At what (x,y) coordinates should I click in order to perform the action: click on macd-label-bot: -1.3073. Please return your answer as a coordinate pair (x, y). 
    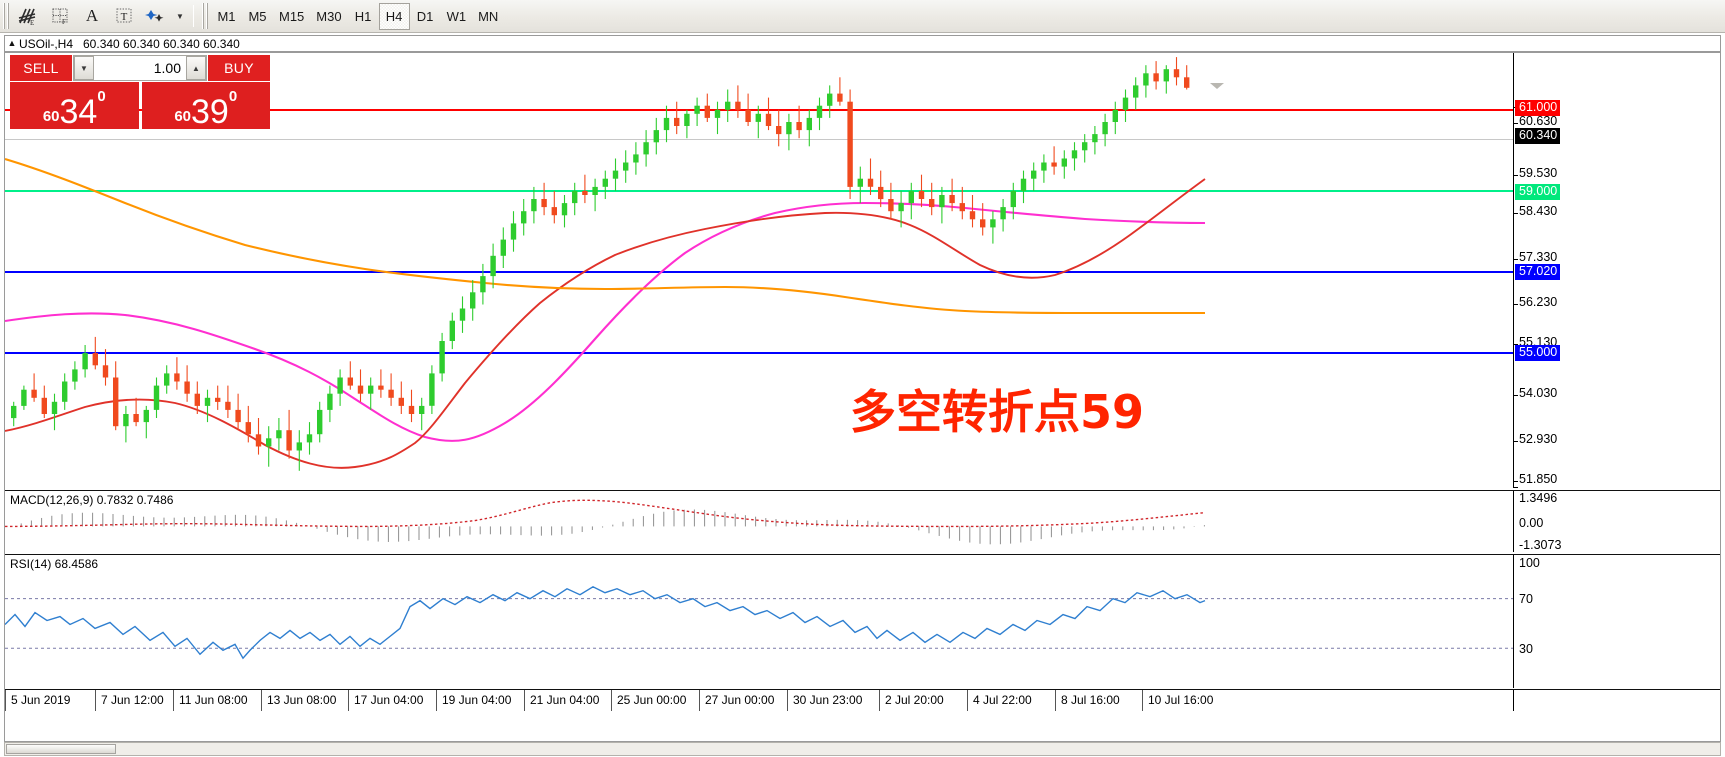
    Looking at the image, I should click on (1540, 545).